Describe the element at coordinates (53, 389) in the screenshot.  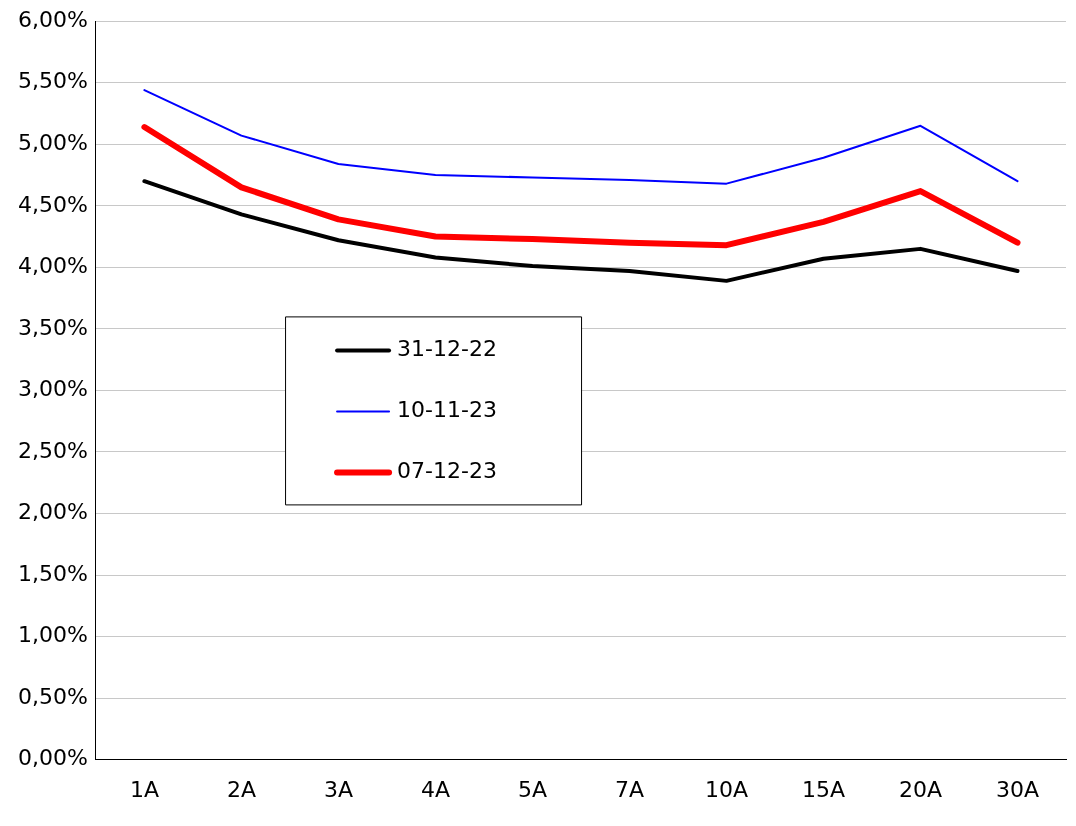
I see `y-tick-label: 3,00%` at that location.